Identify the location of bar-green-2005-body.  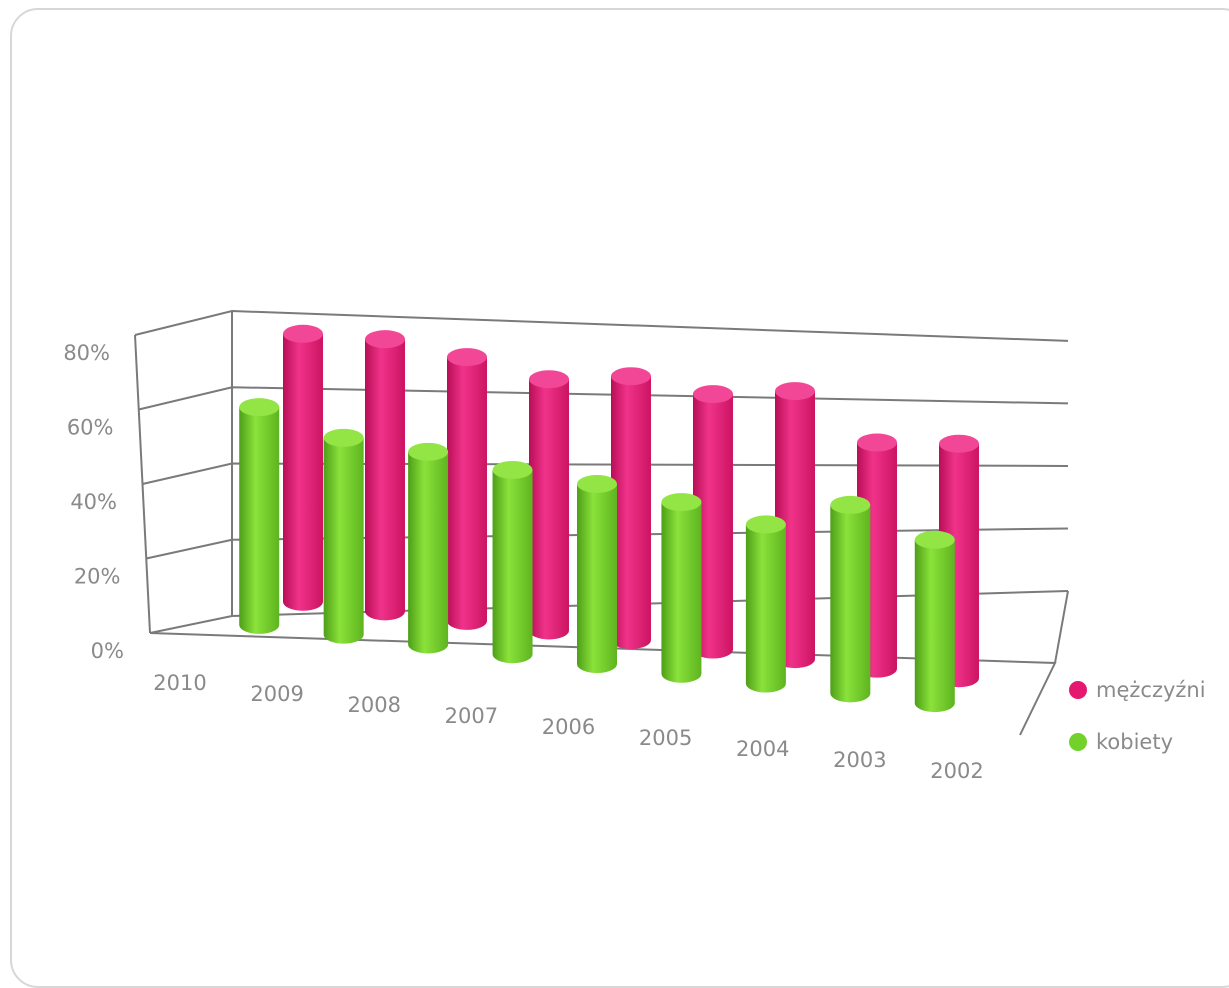
(681, 592).